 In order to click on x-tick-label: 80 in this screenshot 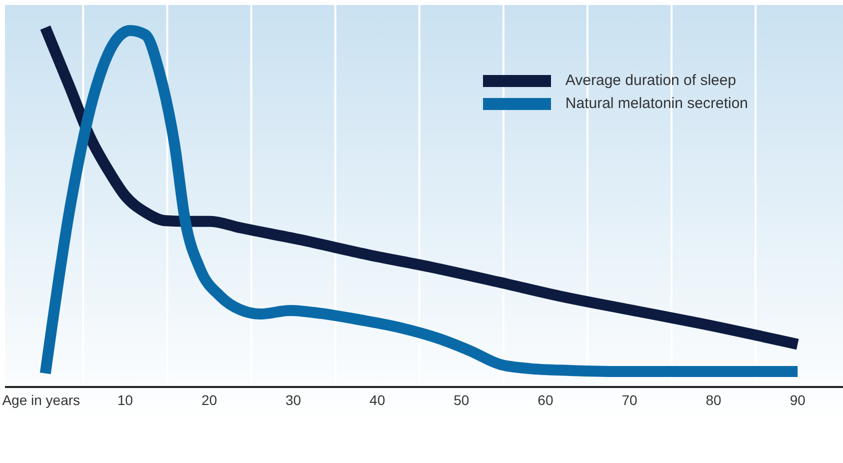, I will do `click(714, 400)`.